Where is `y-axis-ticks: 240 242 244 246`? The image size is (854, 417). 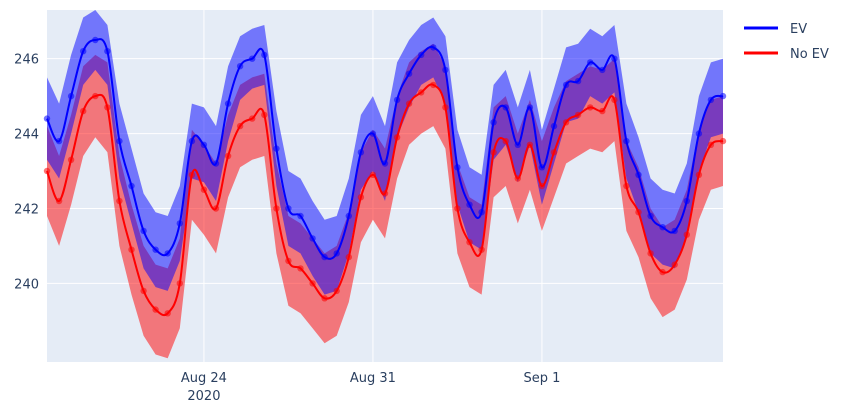
y-axis-ticks: 240 242 244 246 is located at coordinates (26, 173).